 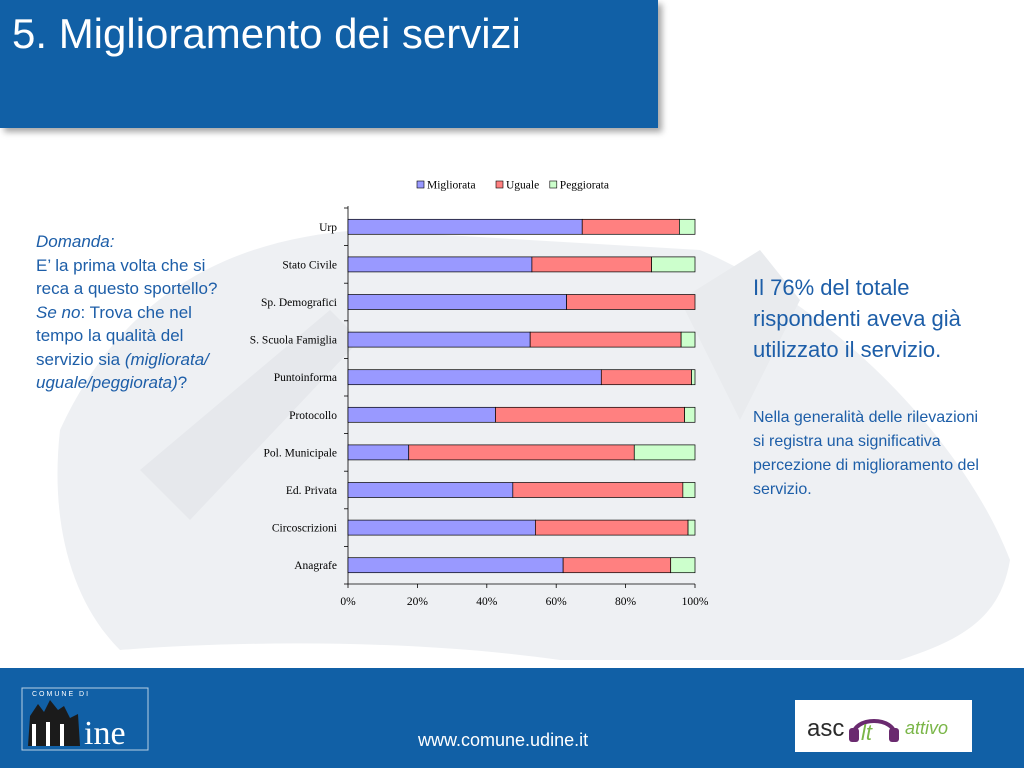 I want to click on question-label: Domanda:, so click(x=75, y=241).